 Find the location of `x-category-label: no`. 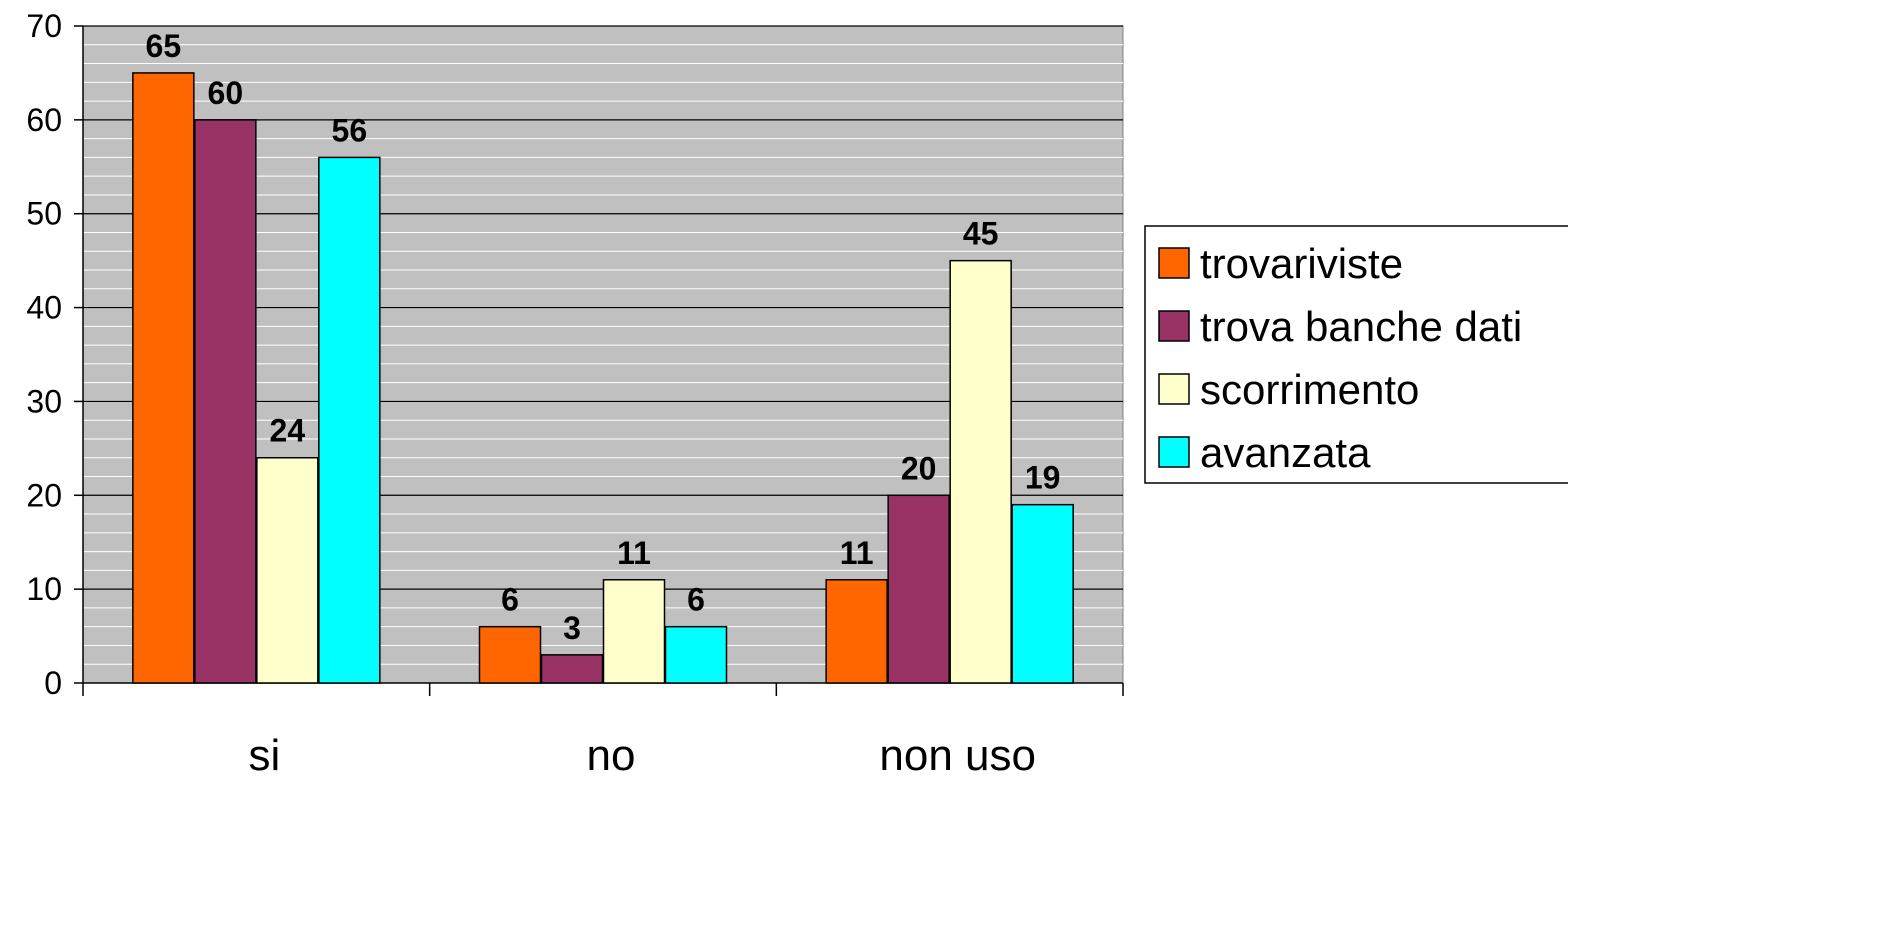

x-category-label: no is located at coordinates (611, 755).